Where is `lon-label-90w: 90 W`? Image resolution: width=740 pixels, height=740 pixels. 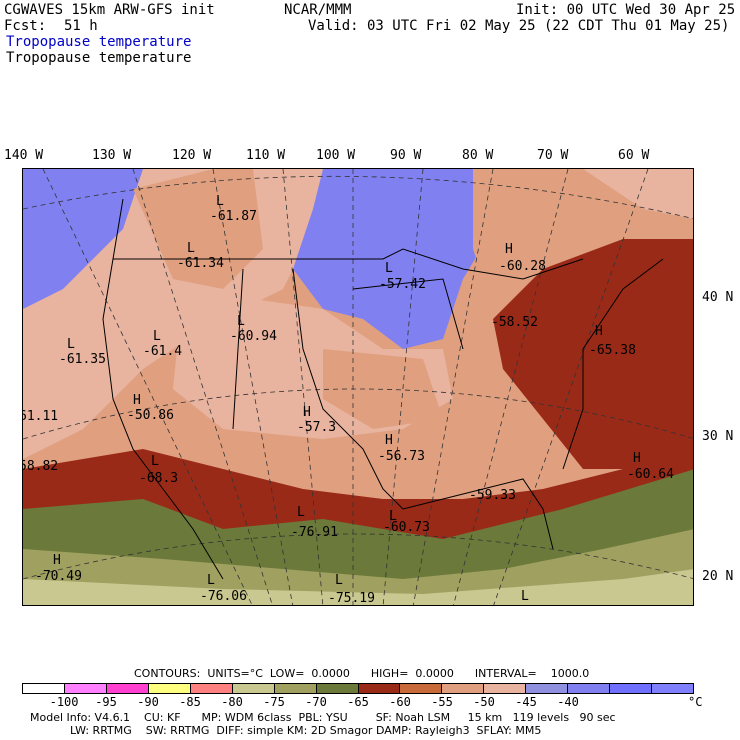
lon-label-90w: 90 W is located at coordinates (406, 155).